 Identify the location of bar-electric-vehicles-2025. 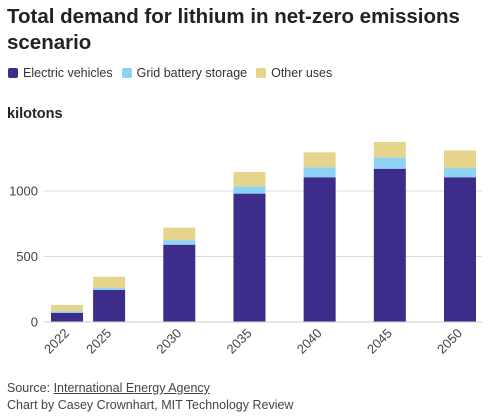
(109, 305).